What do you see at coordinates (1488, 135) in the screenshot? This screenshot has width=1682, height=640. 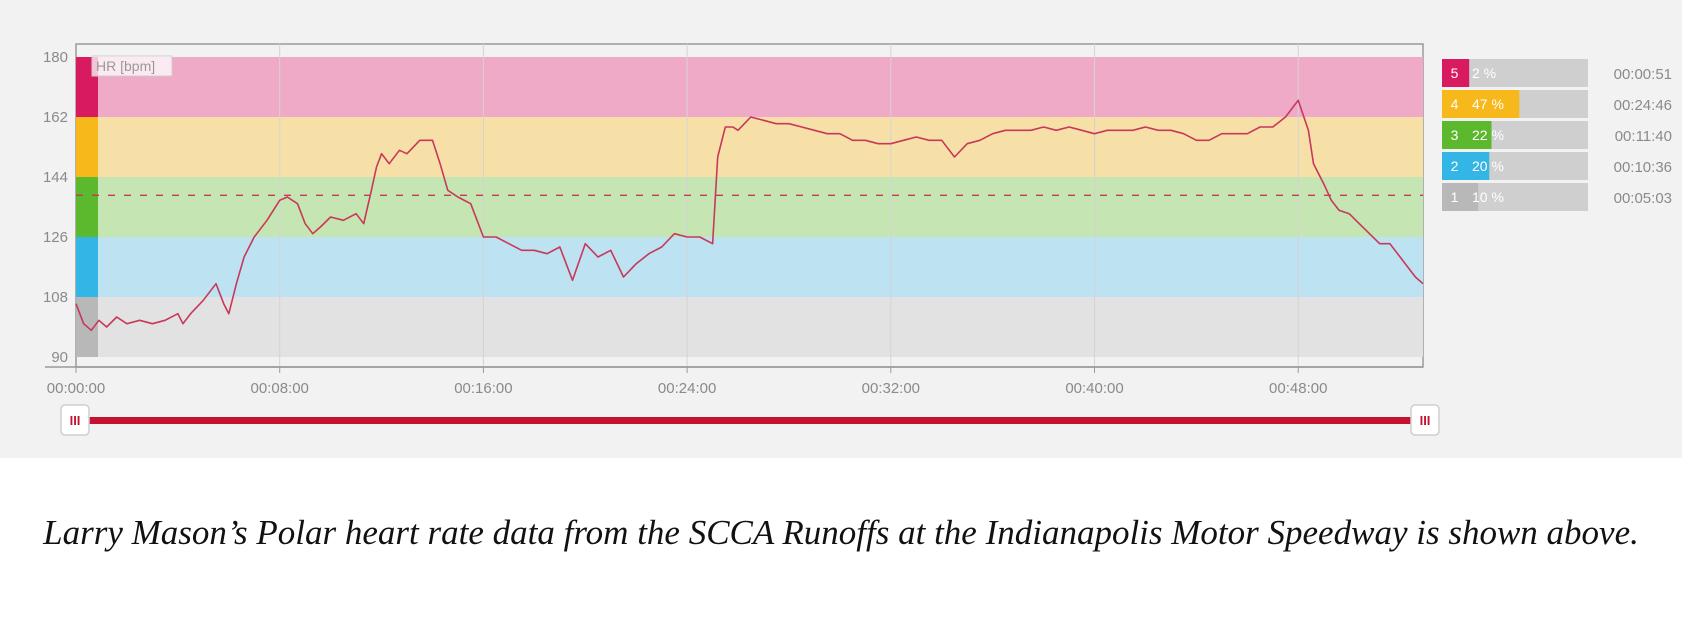 I see `zone-3-percent: 22 %` at bounding box center [1488, 135].